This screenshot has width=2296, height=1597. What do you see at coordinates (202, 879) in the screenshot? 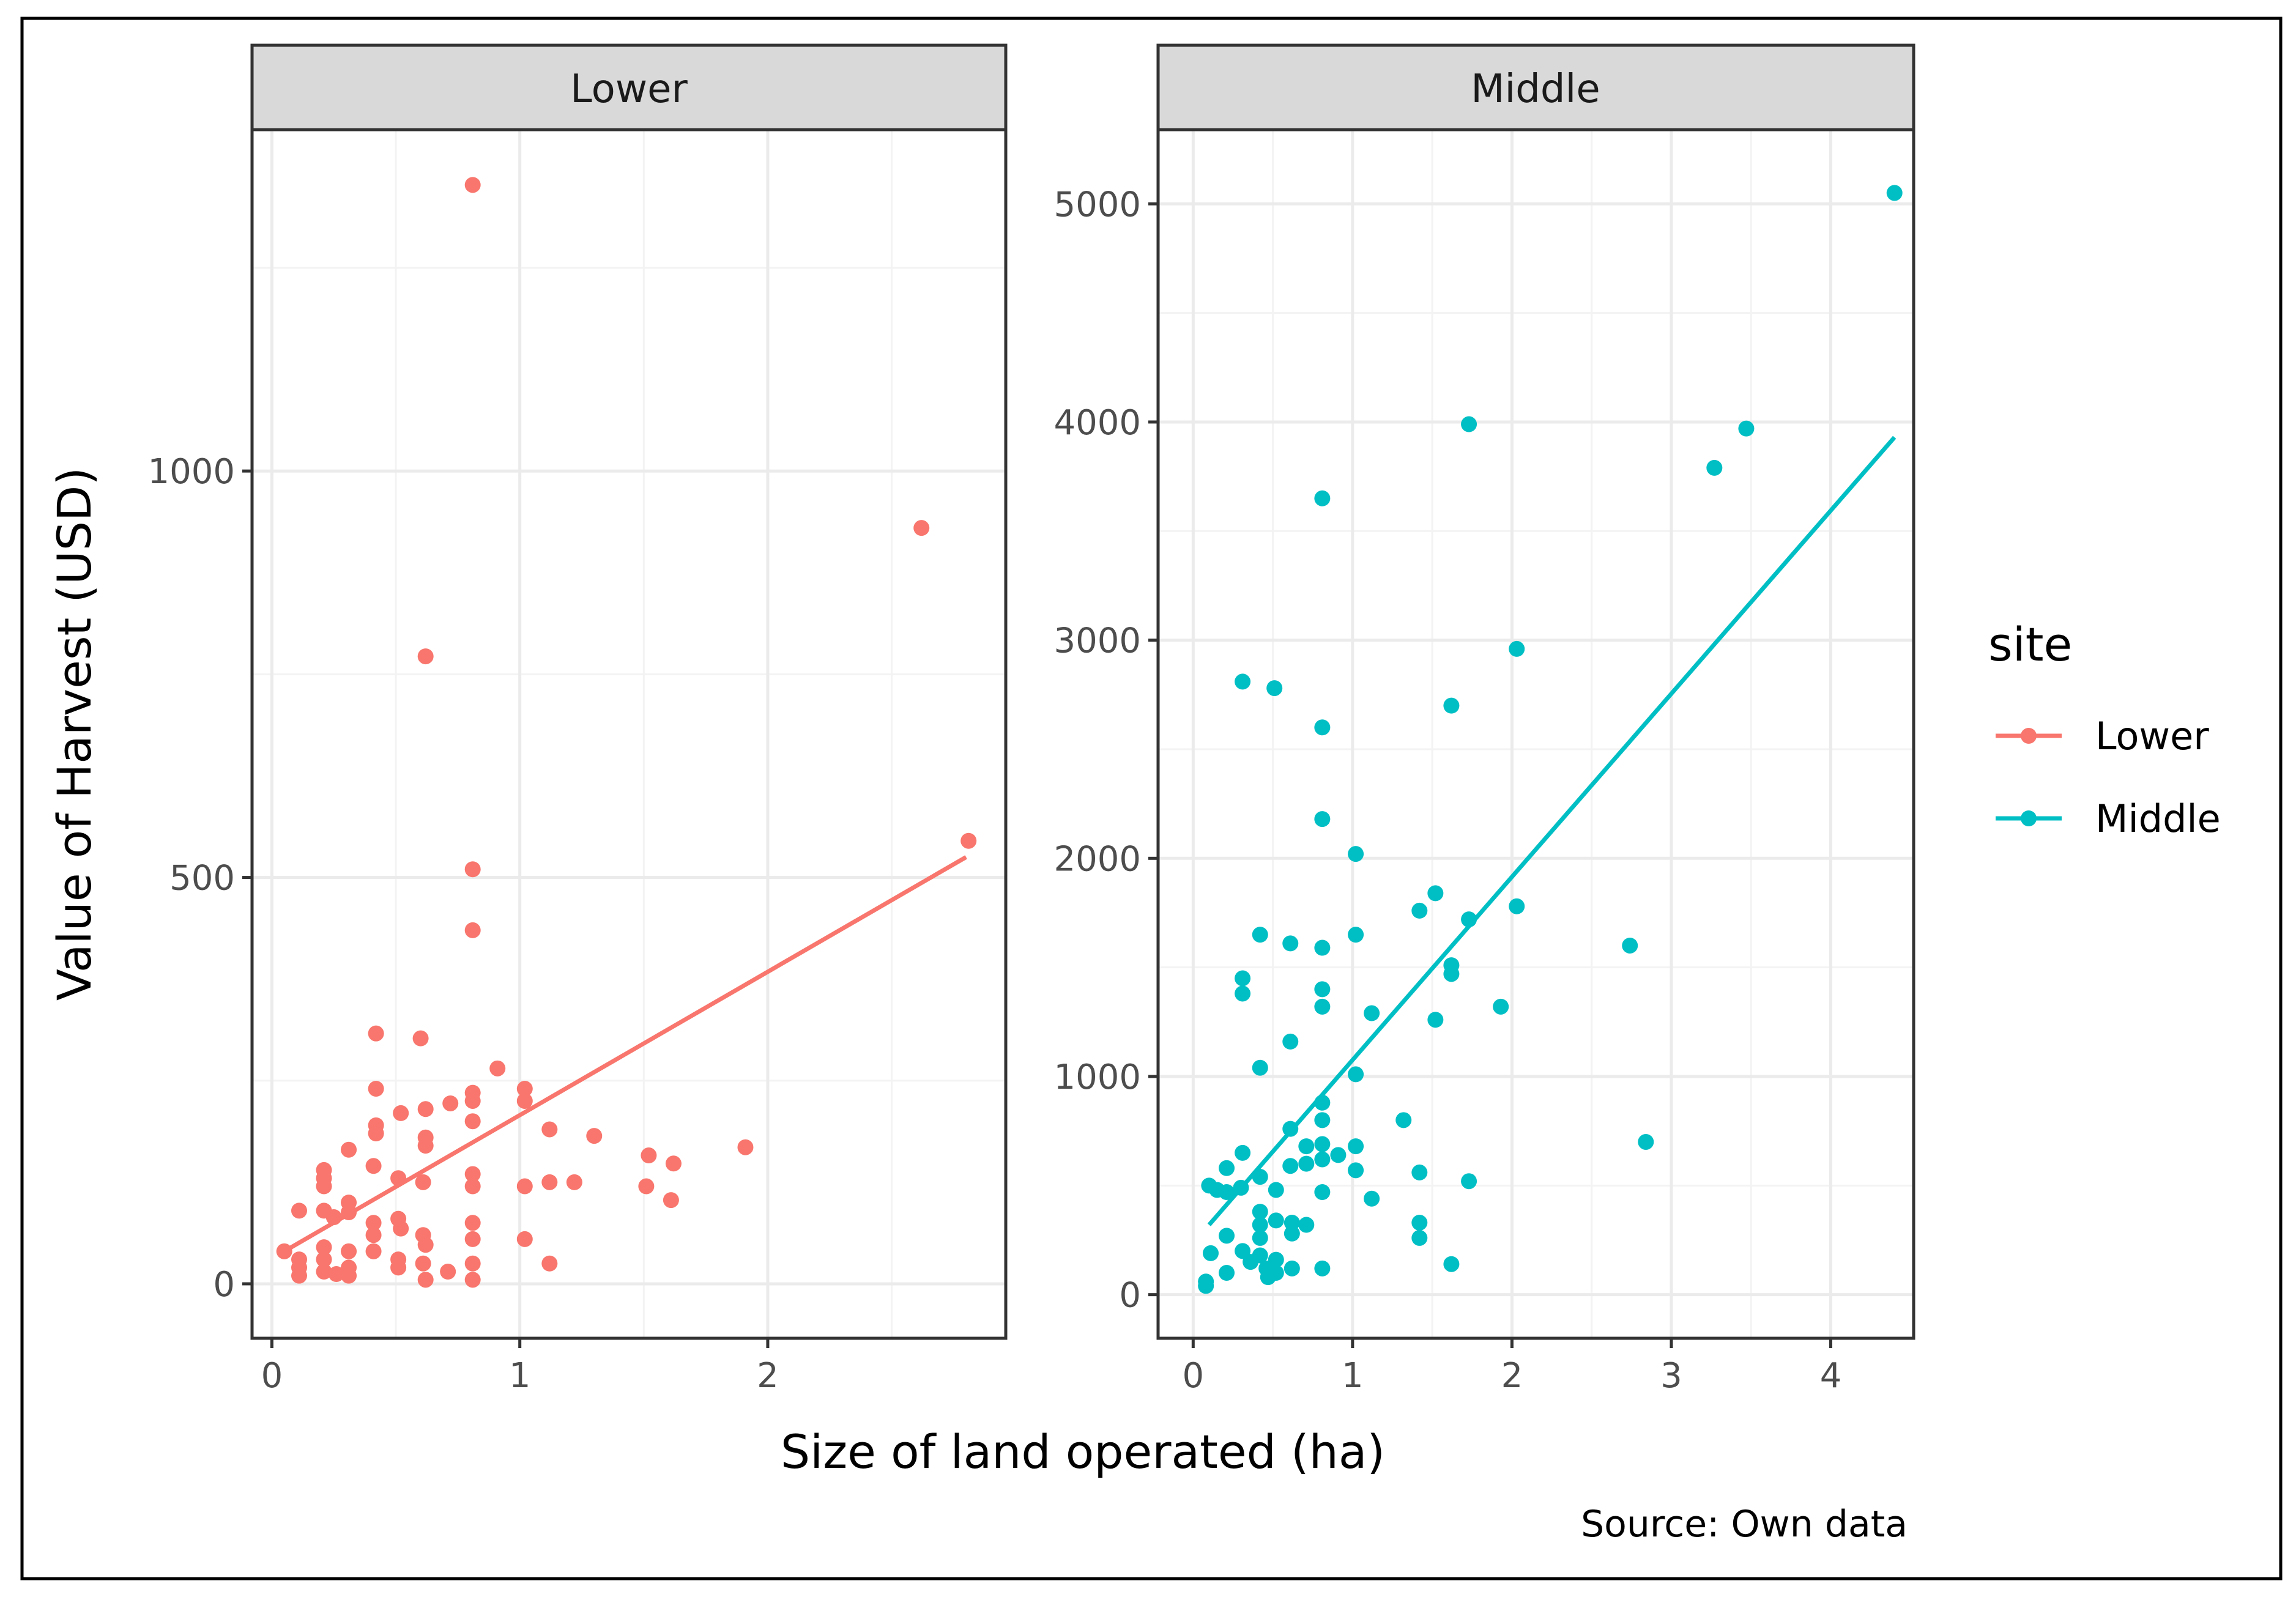
I see `lower-y-tick-label-1: 500` at bounding box center [202, 879].